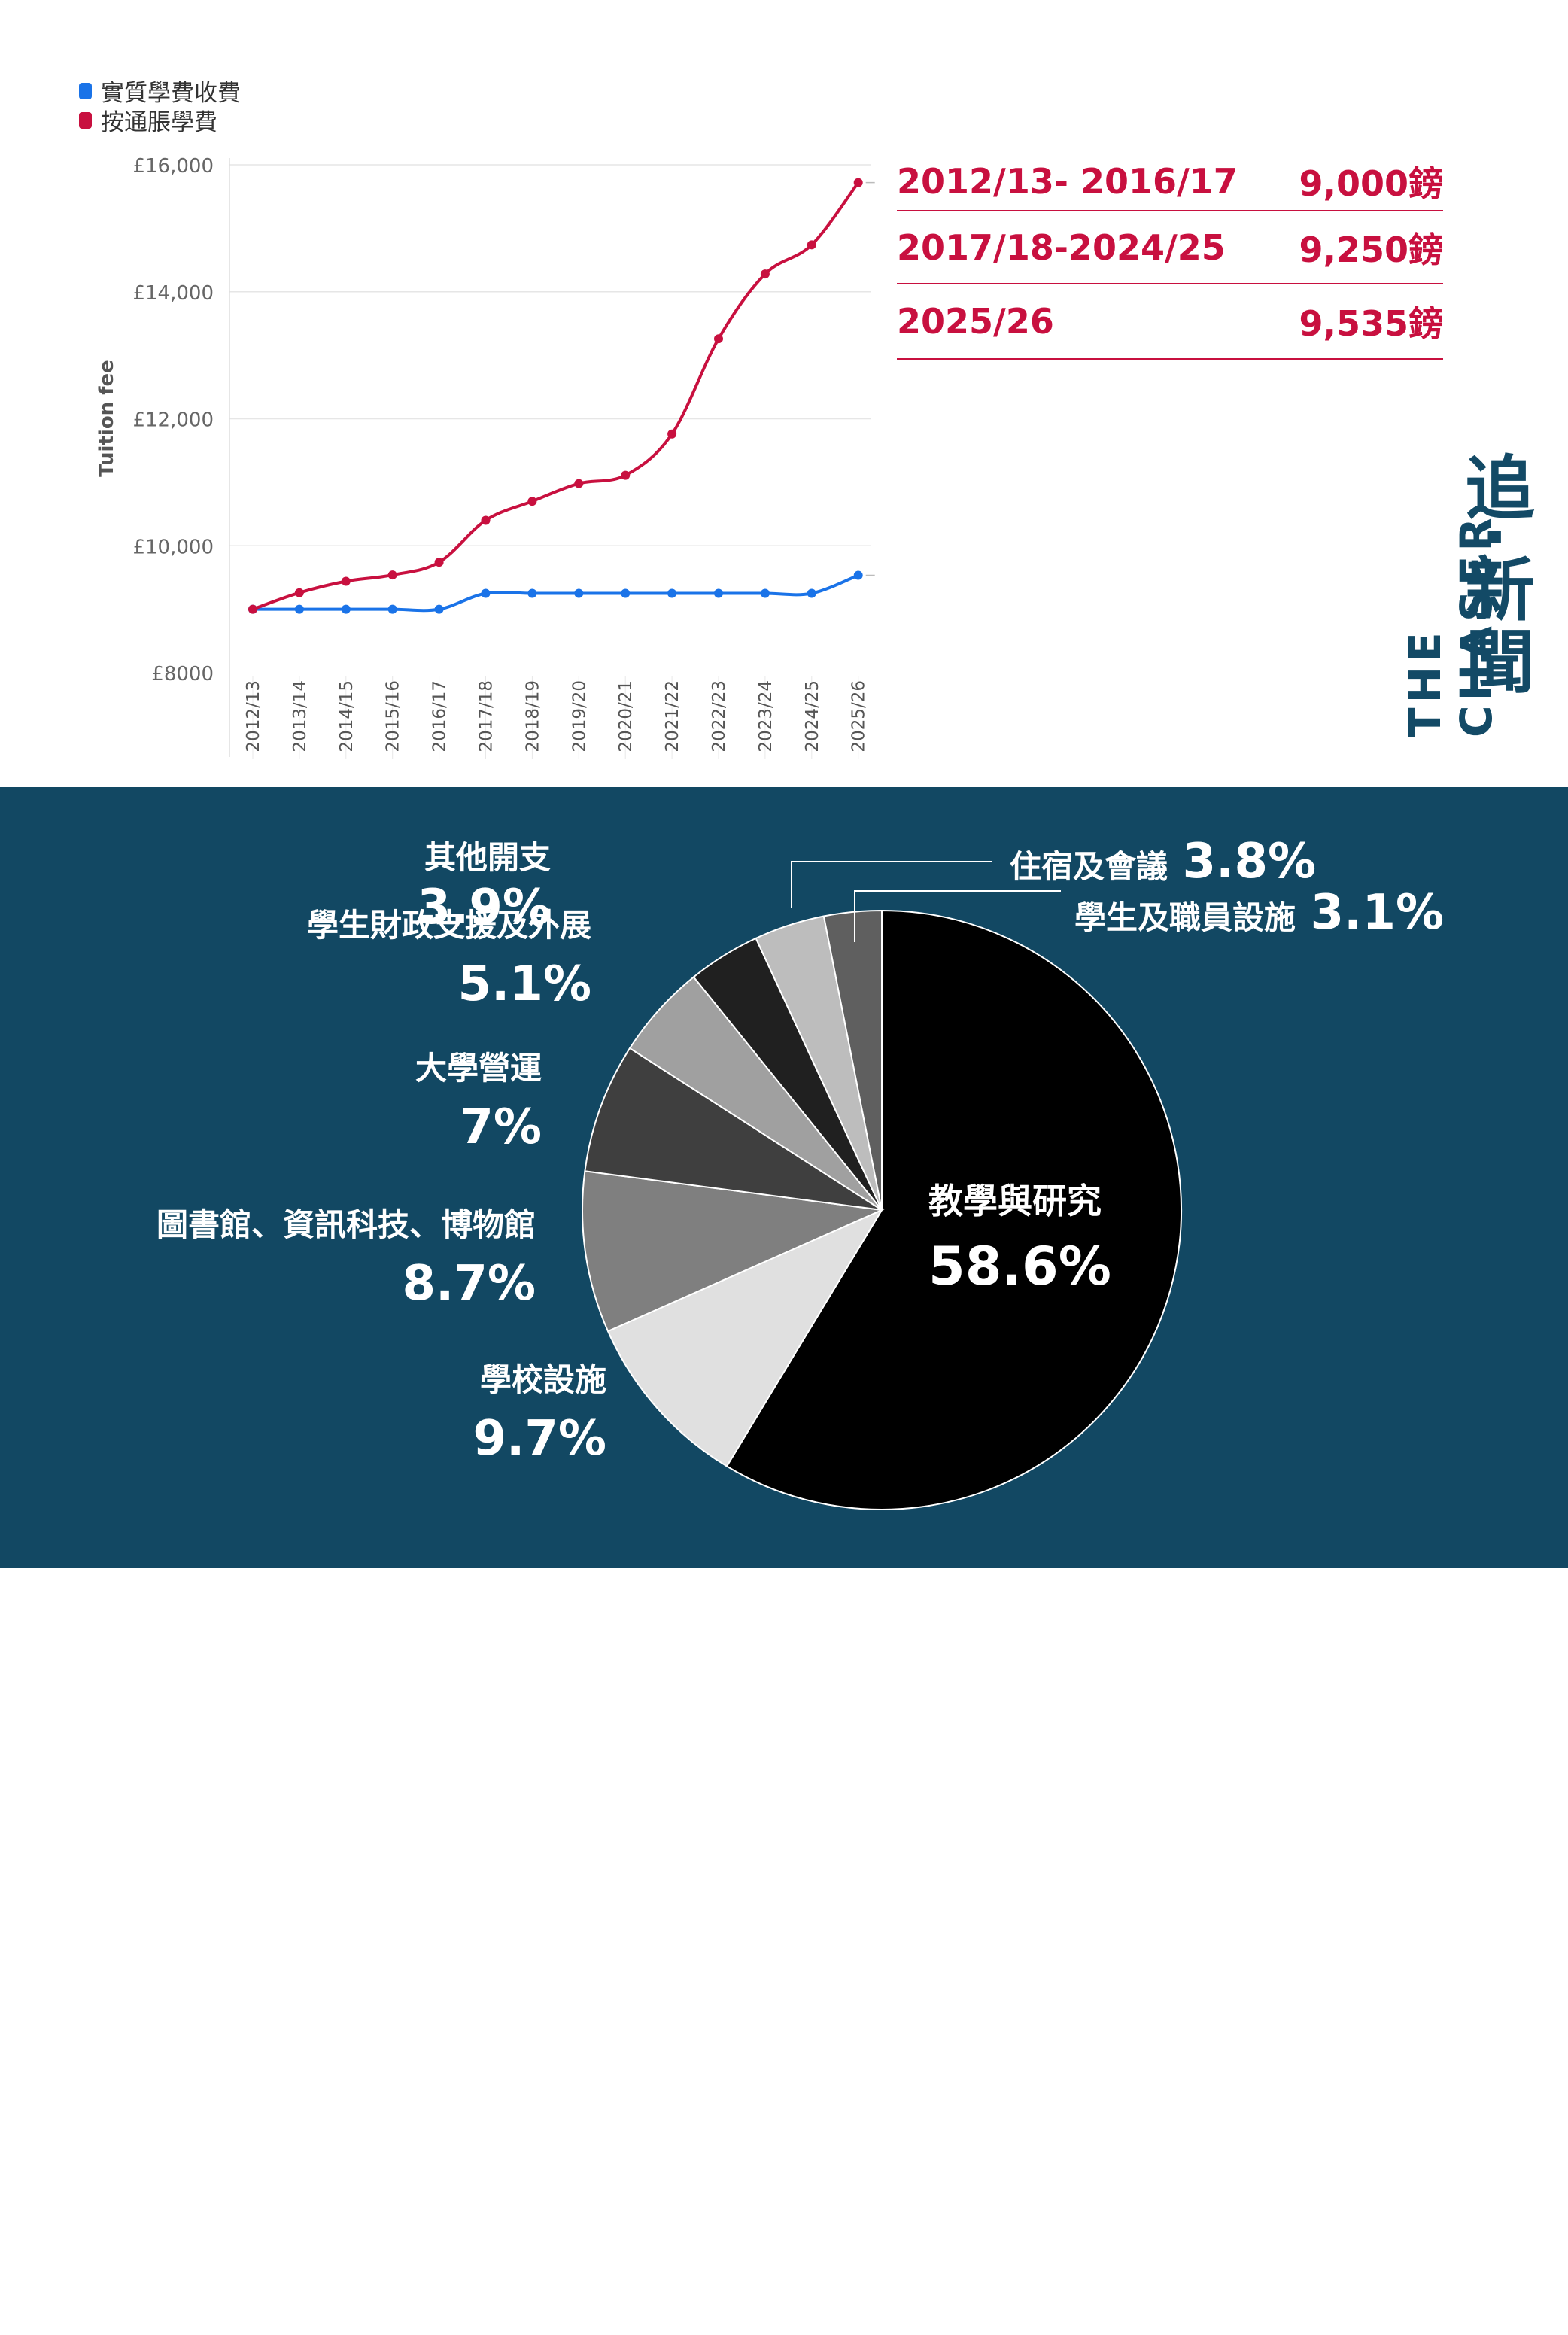 This screenshot has height=2335, width=1568. Describe the element at coordinates (532, 716) in the screenshot. I see `x-tick-label: 2018/19` at that location.